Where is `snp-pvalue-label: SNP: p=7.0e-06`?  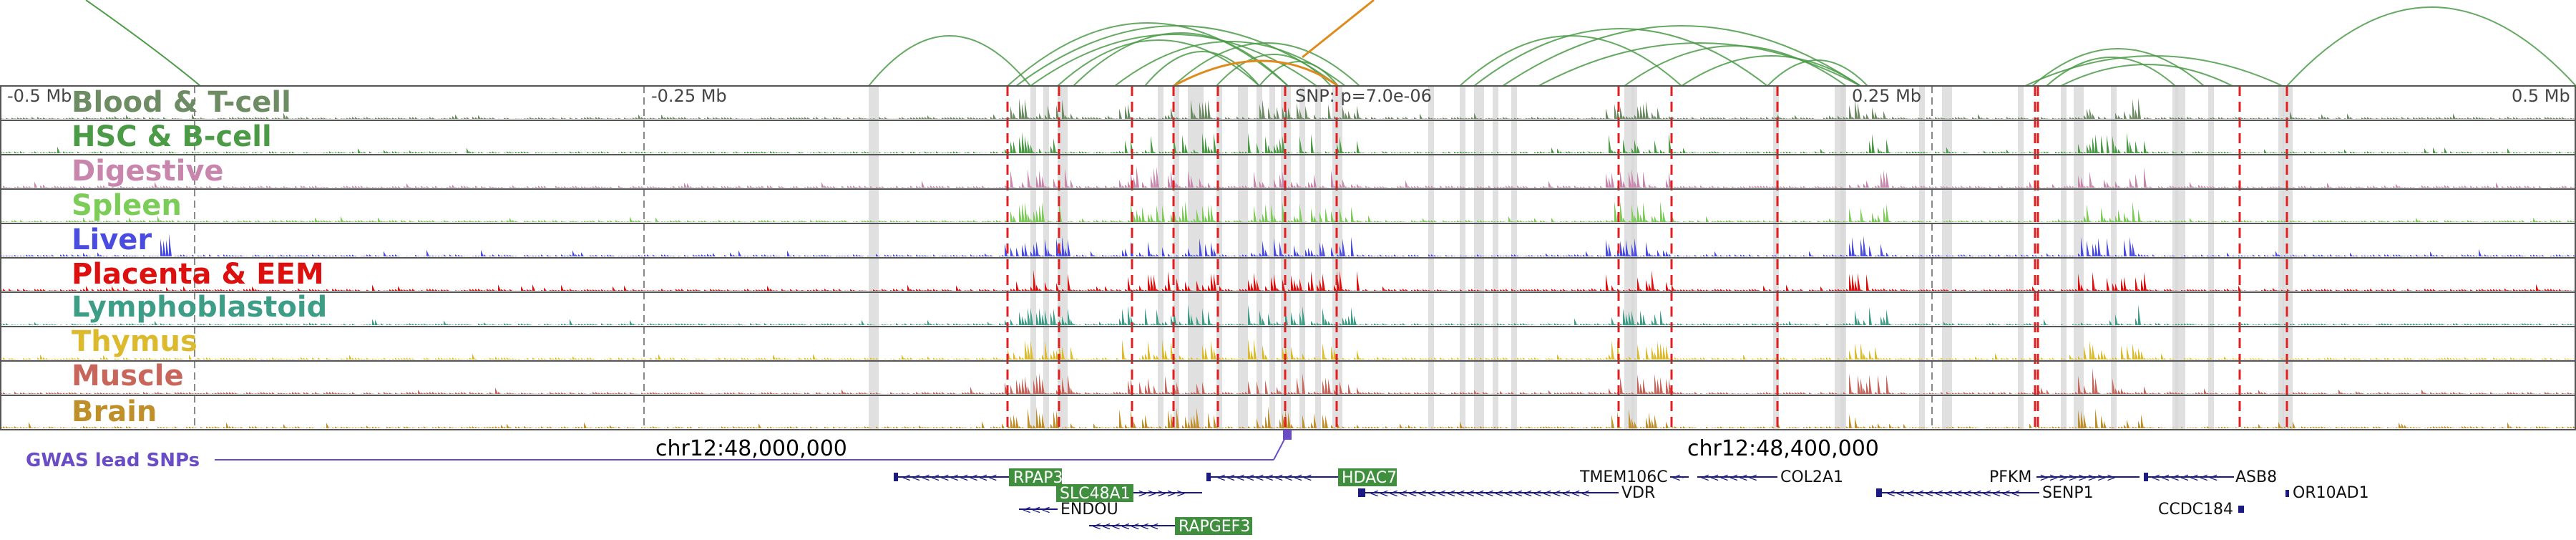 snp-pvalue-label: SNP: p=7.0e-06 is located at coordinates (1363, 96).